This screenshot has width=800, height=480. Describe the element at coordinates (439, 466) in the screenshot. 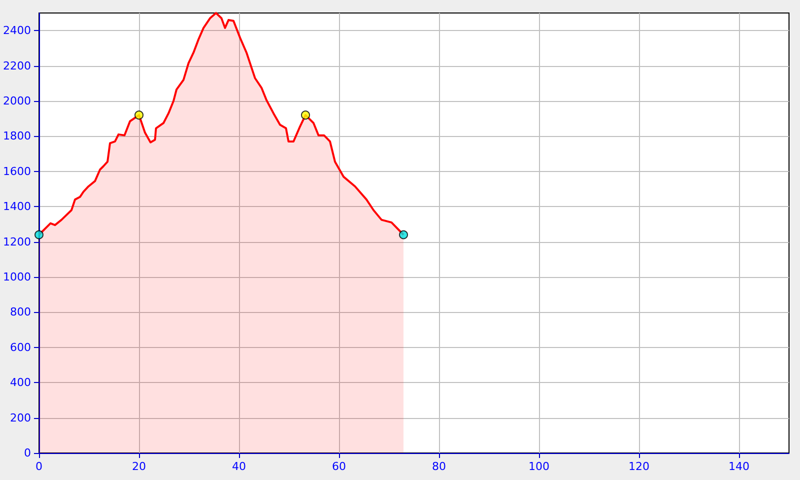

I see `x-tick-label: 80` at that location.